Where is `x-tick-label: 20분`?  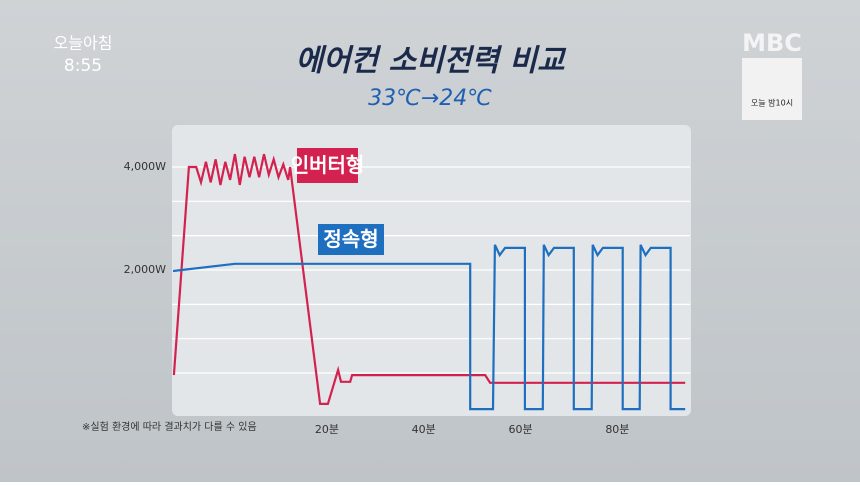
x-tick-label: 20분 is located at coordinates (327, 429).